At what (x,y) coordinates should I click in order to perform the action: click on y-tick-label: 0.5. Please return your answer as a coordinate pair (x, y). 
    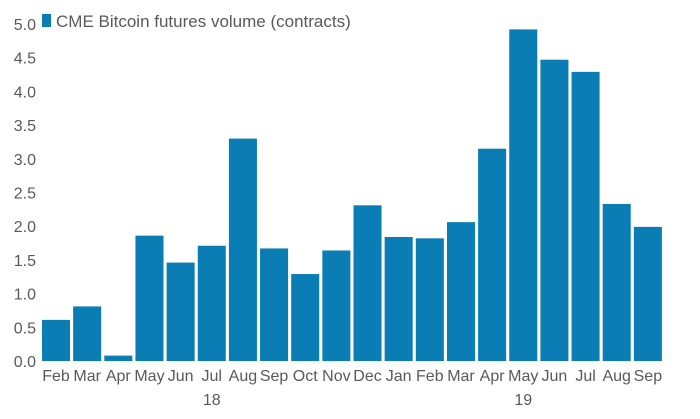
    Looking at the image, I should click on (25, 328).